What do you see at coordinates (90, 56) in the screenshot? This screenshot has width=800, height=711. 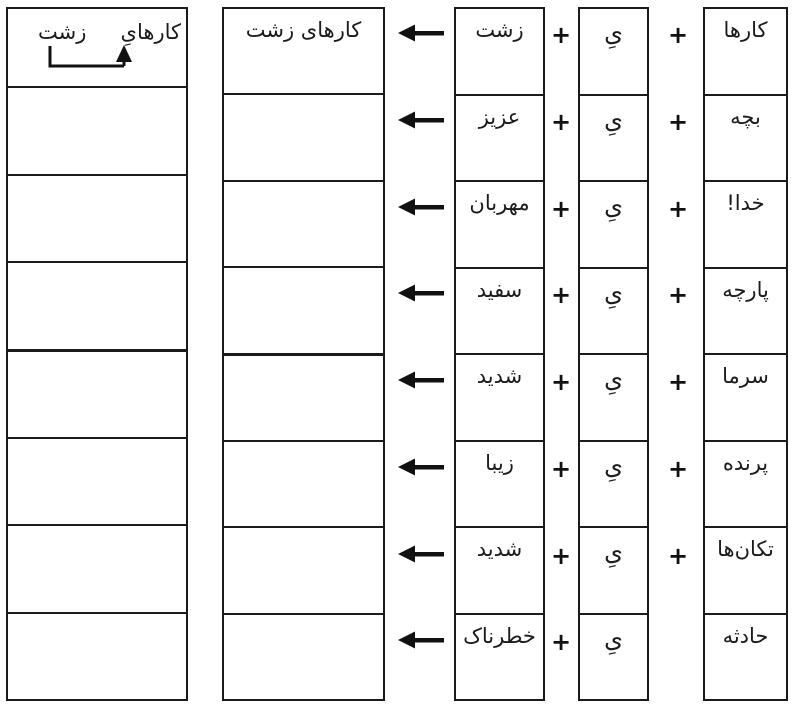 I see `corner-up-arrow-icon` at bounding box center [90, 56].